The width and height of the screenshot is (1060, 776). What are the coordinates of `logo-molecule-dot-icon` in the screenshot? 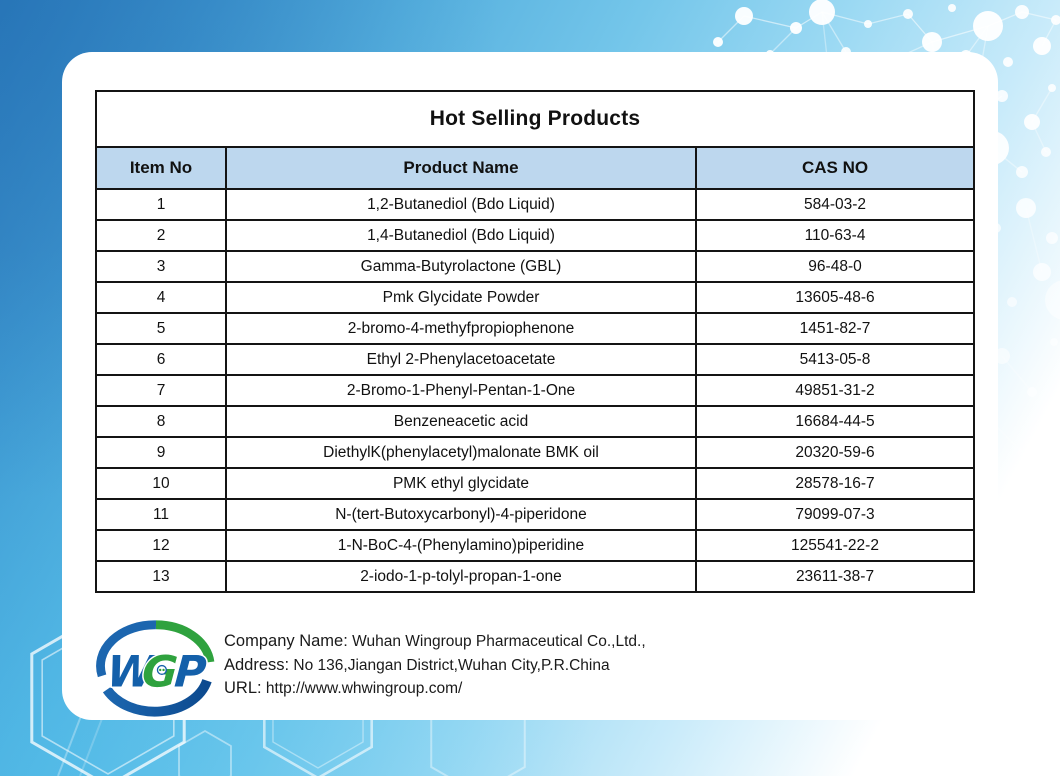 It's located at (161, 670).